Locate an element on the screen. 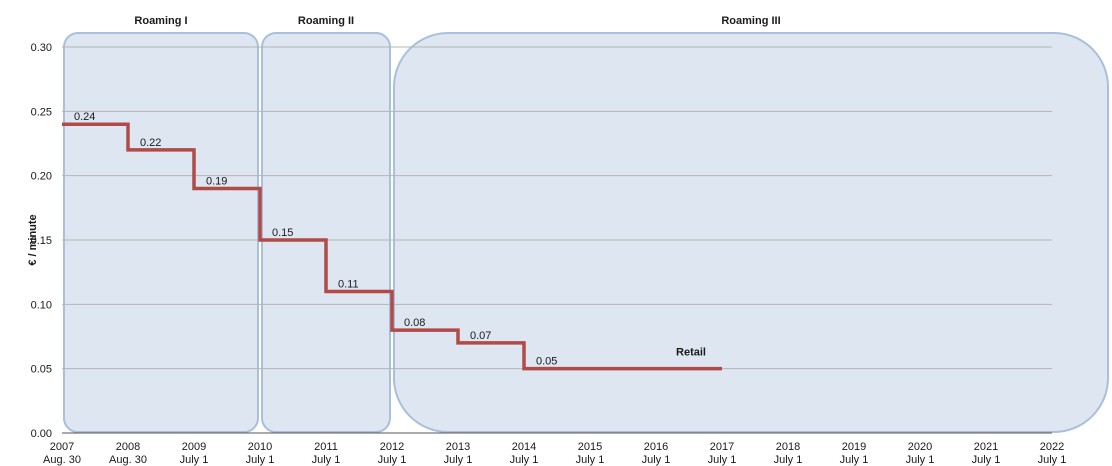  x-tick-label: 2011 July 1 is located at coordinates (326, 453).